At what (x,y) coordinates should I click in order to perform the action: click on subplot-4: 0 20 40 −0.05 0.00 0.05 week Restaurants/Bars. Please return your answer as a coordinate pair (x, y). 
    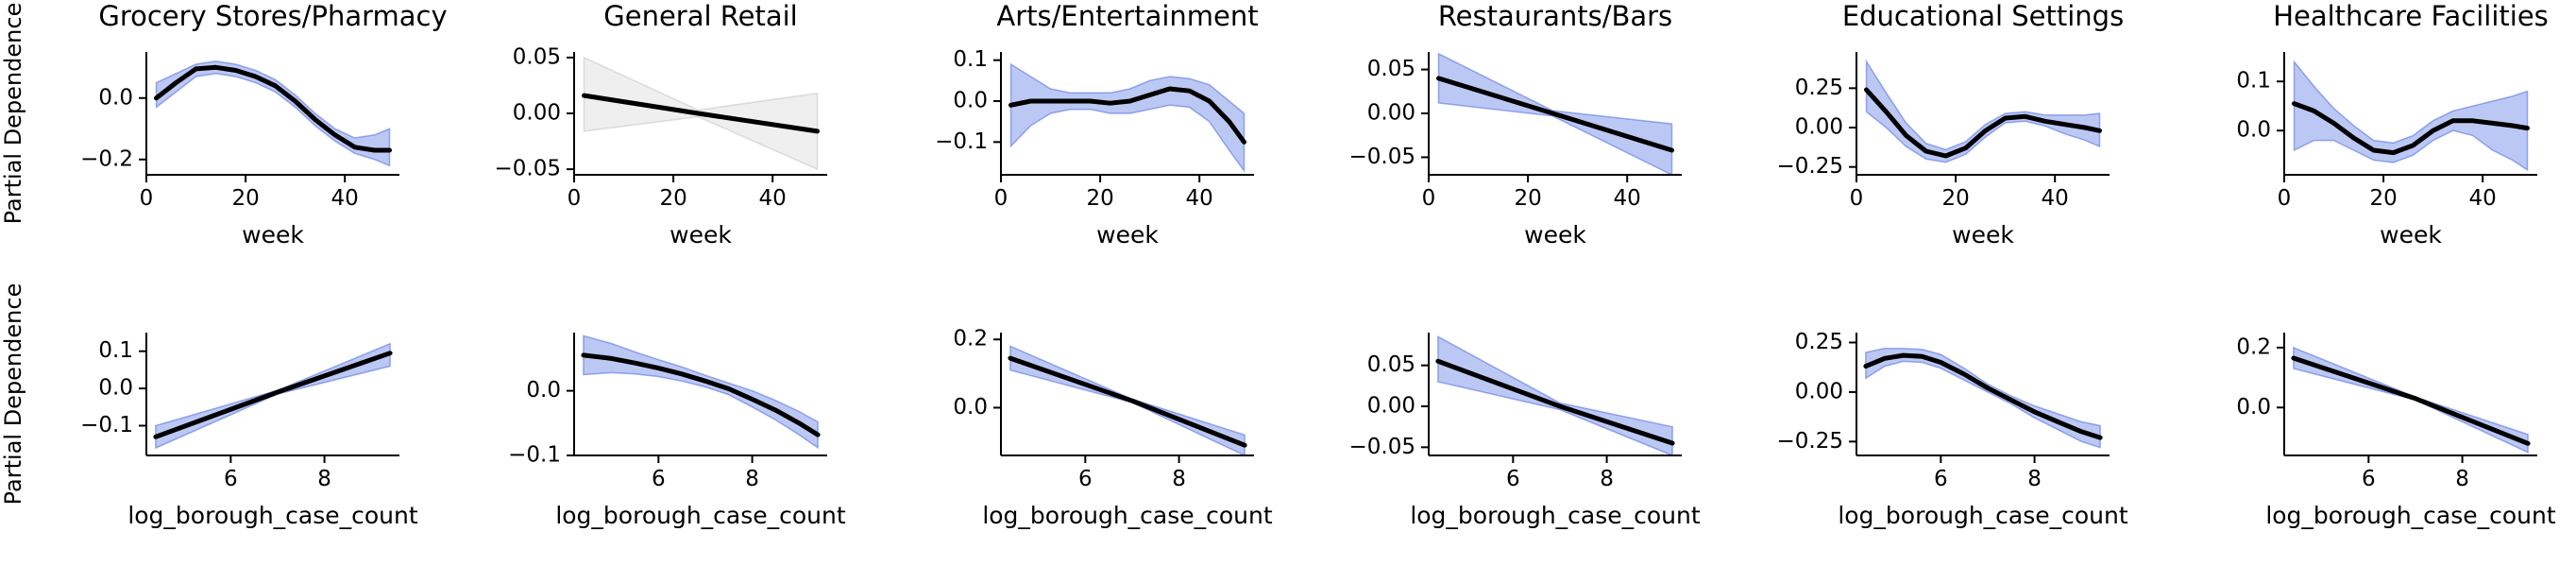
    Looking at the image, I should click on (1515, 124).